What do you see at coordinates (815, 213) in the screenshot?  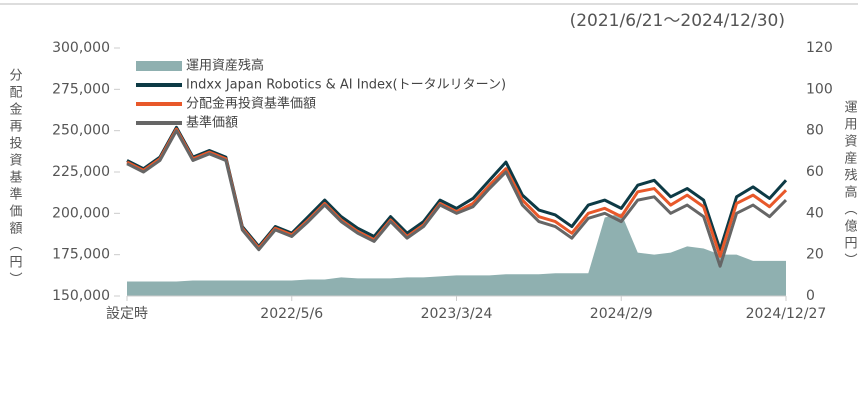 I see `y2-tick-label: 40` at bounding box center [815, 213].